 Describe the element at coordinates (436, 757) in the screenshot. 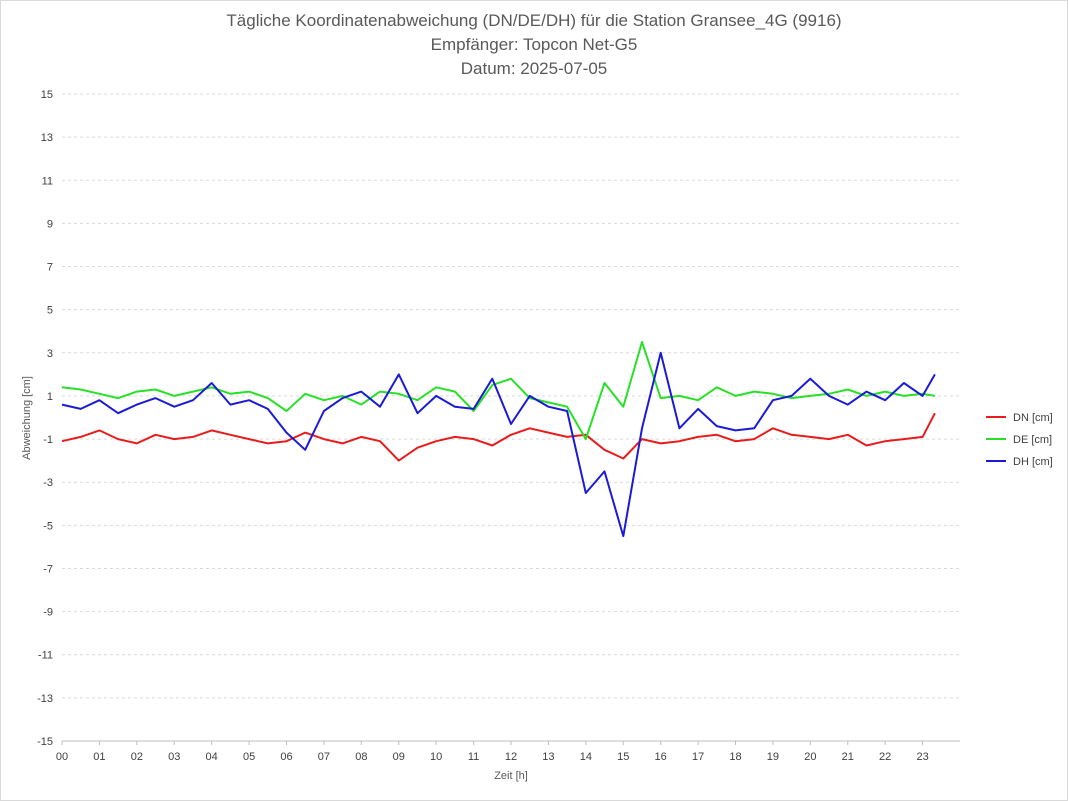

I see `x-tick-label: 10` at that location.